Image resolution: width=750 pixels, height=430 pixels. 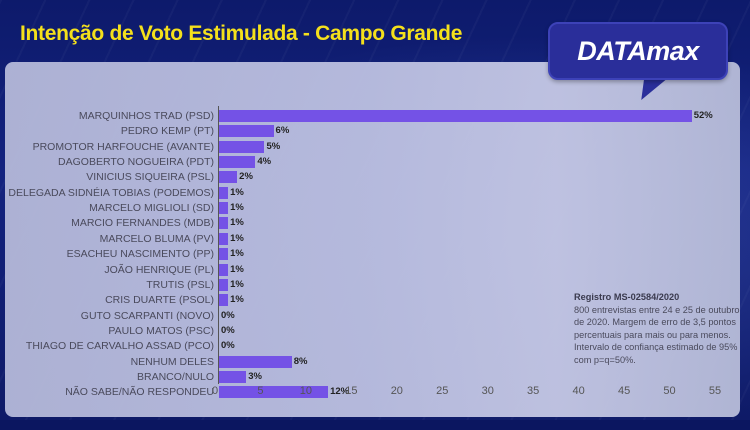 What do you see at coordinates (627, 297) in the screenshot?
I see `registro-number: Registro MS-02584/2020` at bounding box center [627, 297].